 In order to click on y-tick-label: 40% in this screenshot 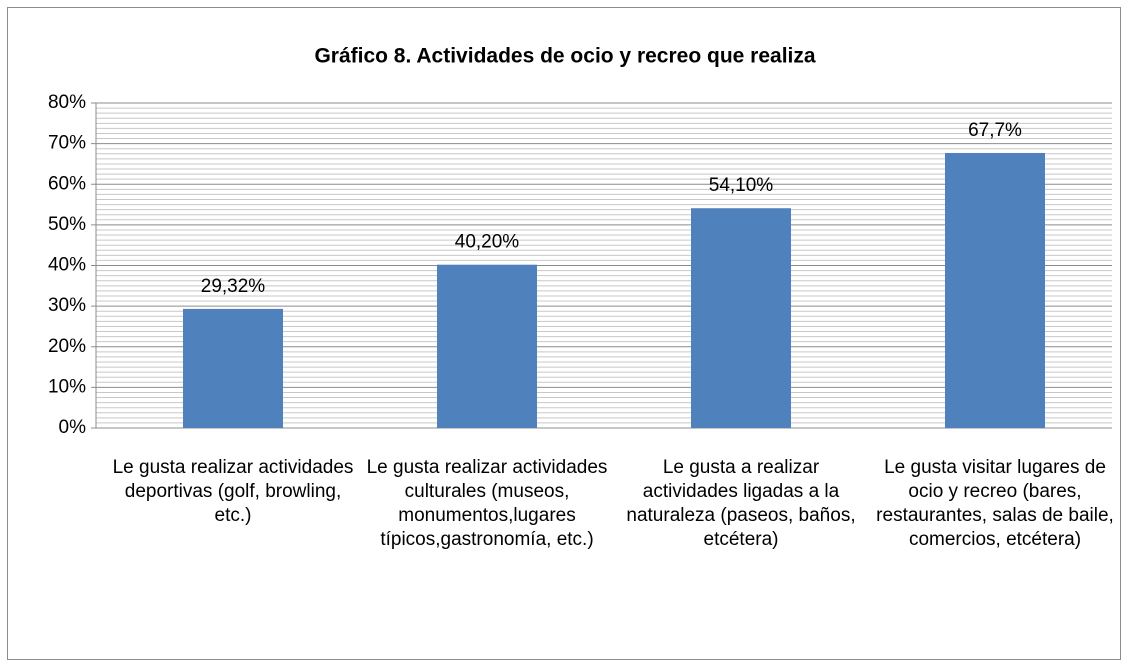, I will do `click(67, 265)`.